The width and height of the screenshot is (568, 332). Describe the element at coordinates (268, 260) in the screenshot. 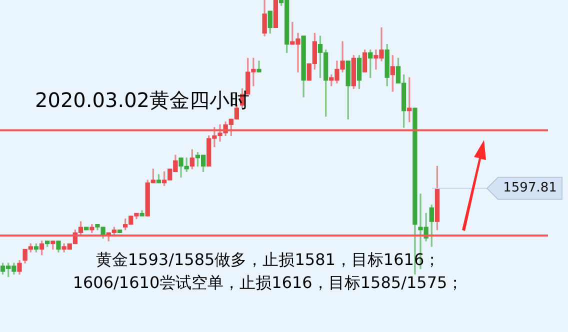

I see `annotation: 黄金1593/1585做多，止损1581，目标1616；` at that location.